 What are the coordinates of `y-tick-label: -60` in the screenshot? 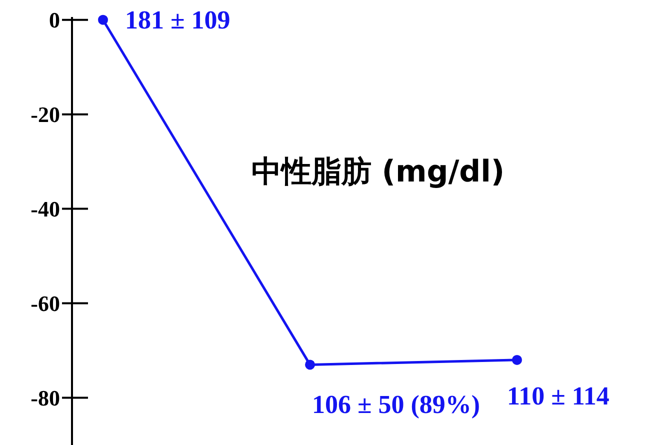 It's located at (45, 303).